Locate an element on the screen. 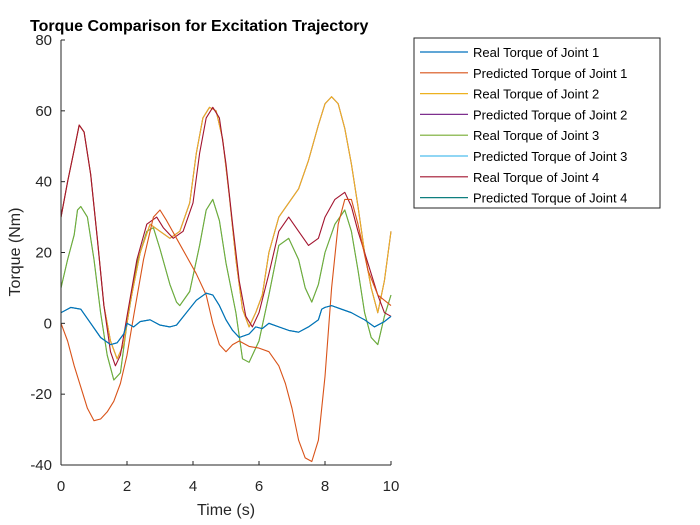 This screenshot has height=525, width=700. x-tick-label: 6 is located at coordinates (259, 486).